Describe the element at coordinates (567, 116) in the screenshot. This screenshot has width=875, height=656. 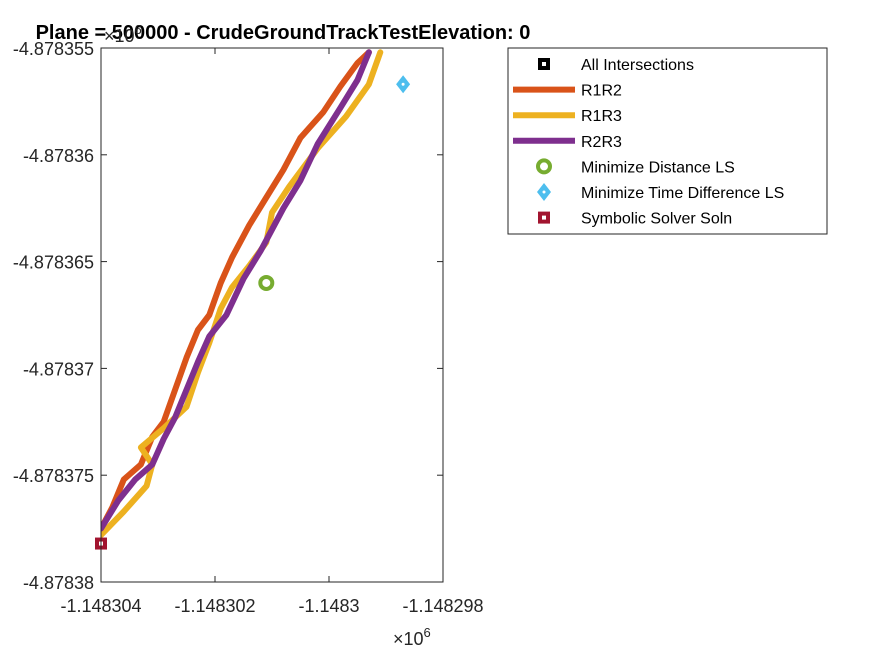
I see `legend-item-r1r3: R1R3` at that location.